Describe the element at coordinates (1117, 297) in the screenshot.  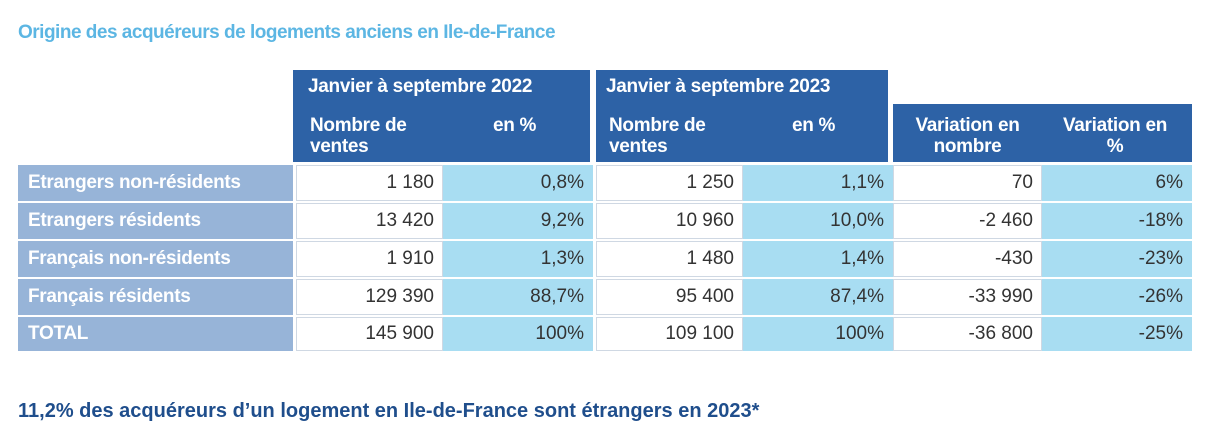
I see `cell: -26%` at that location.